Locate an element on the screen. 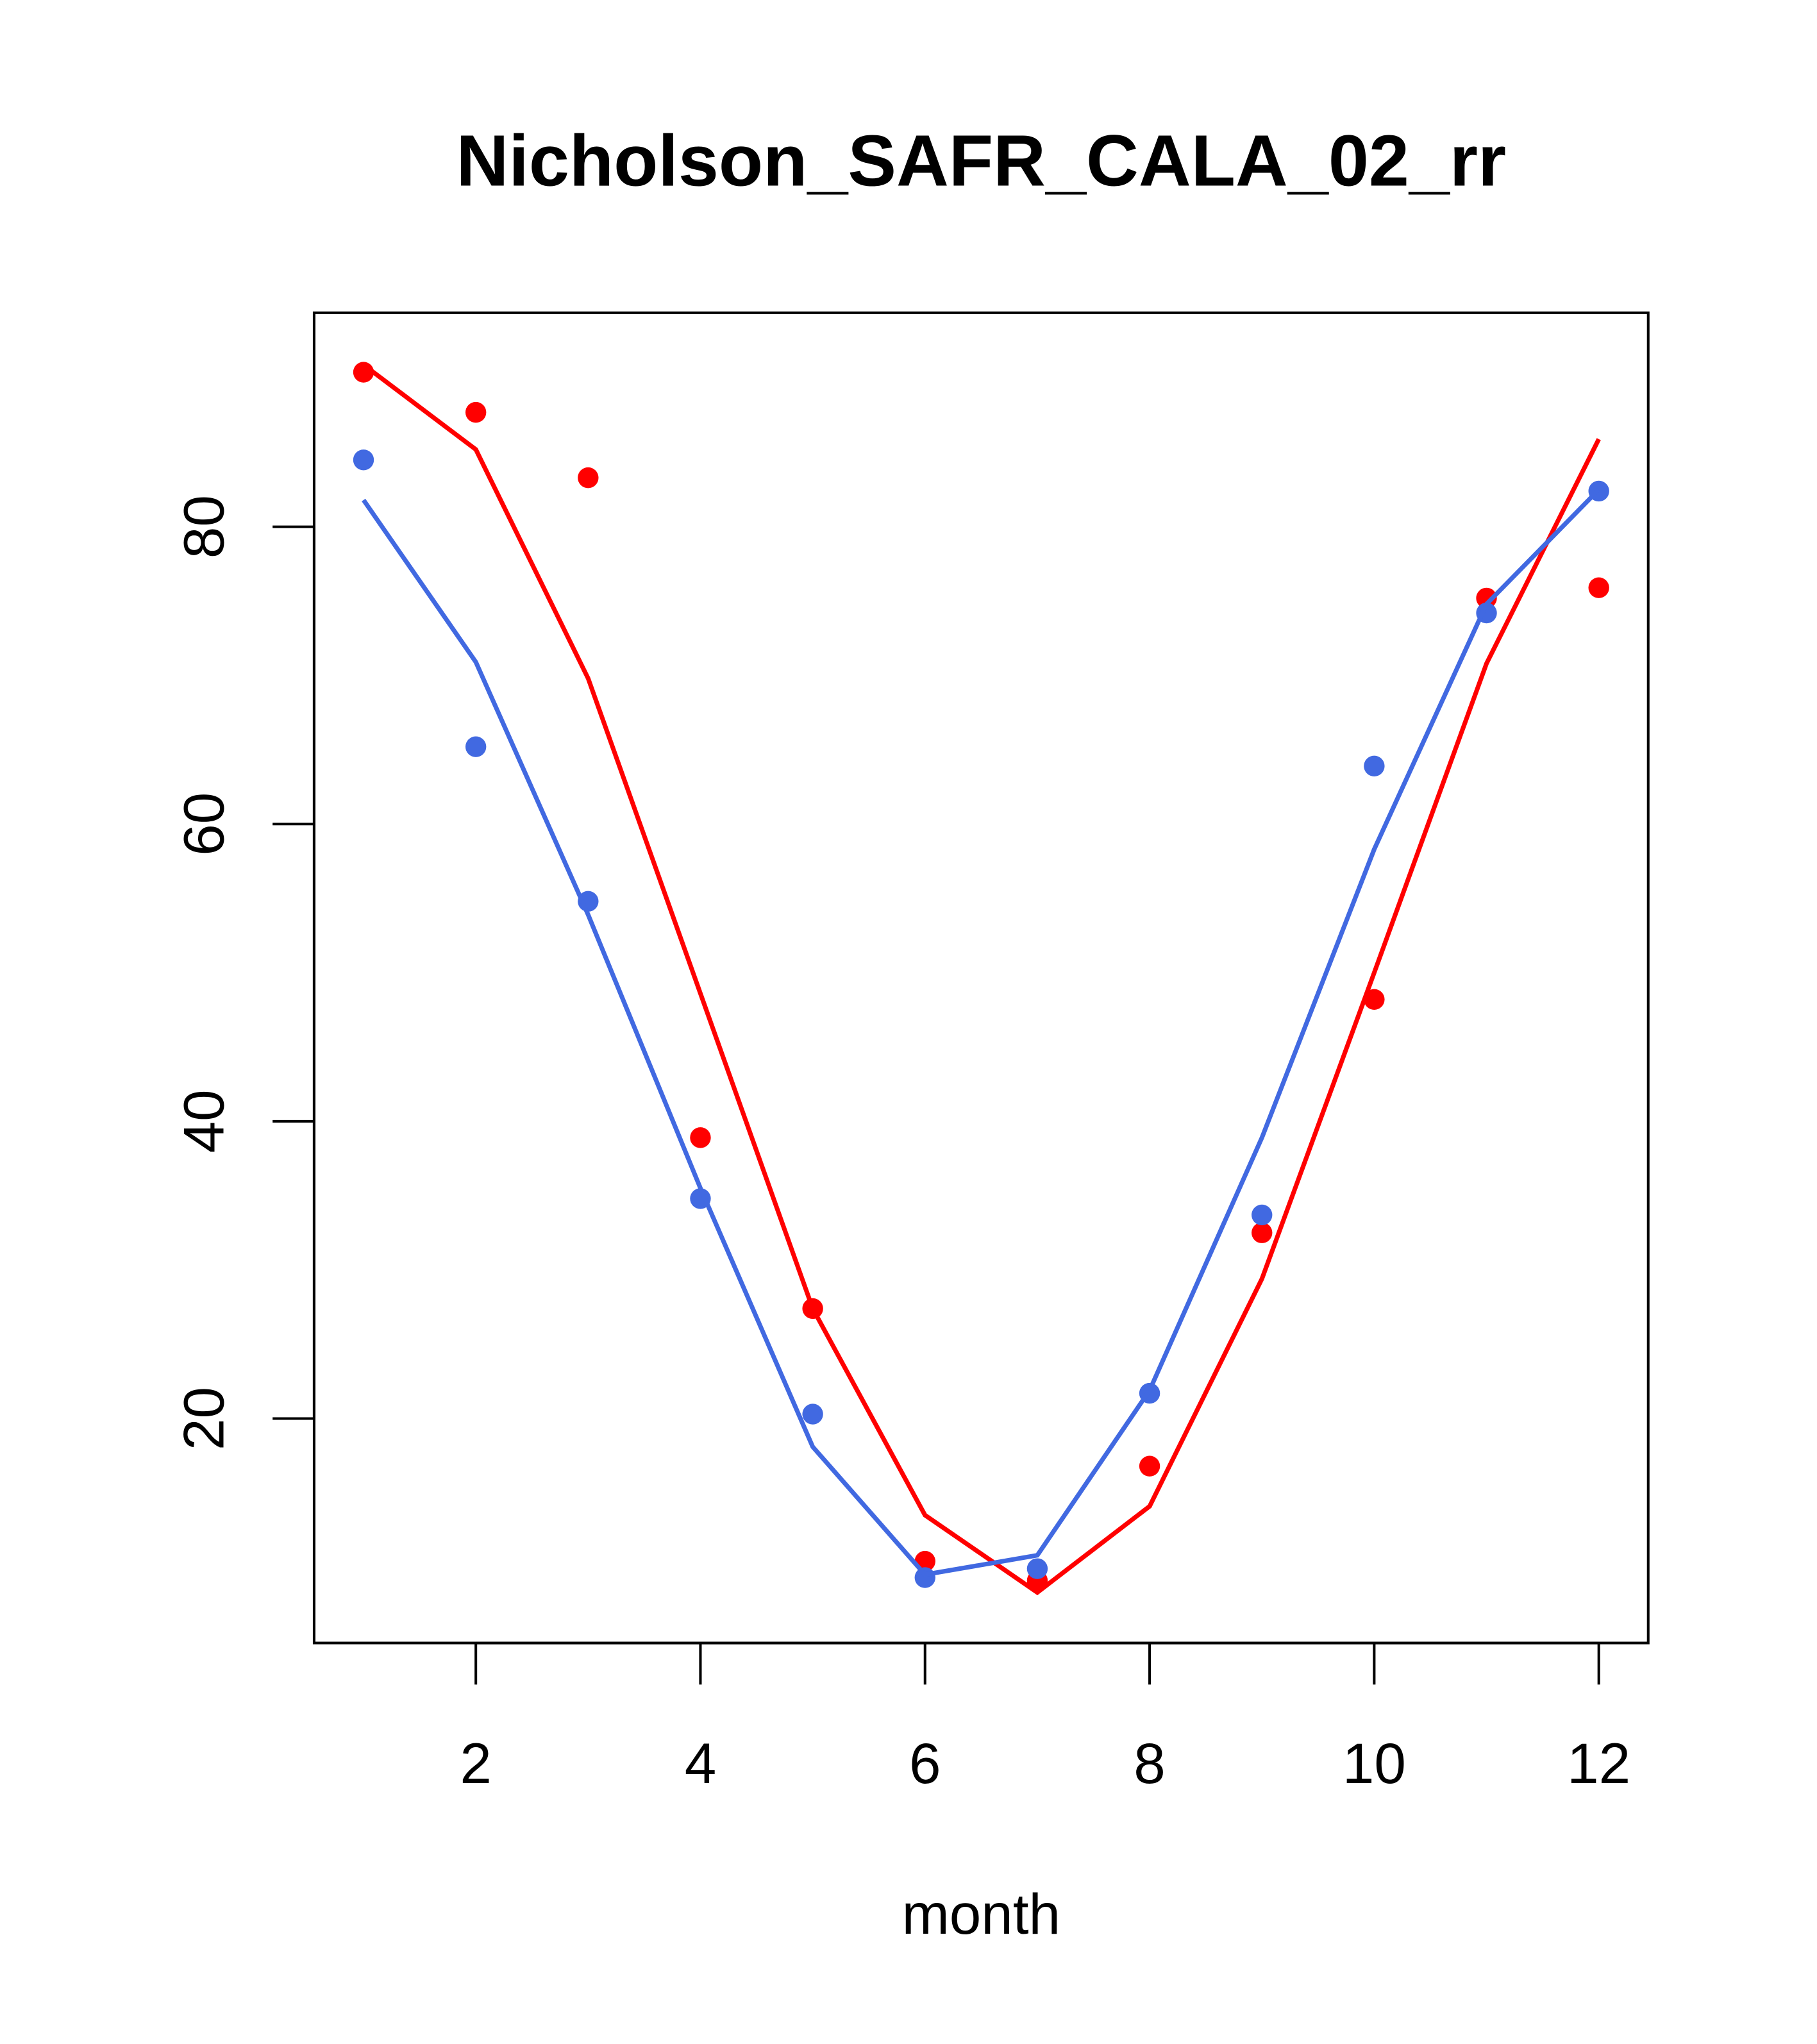 This screenshot has width=1817, height=2044. y-tick-label: 20 is located at coordinates (203, 1419).